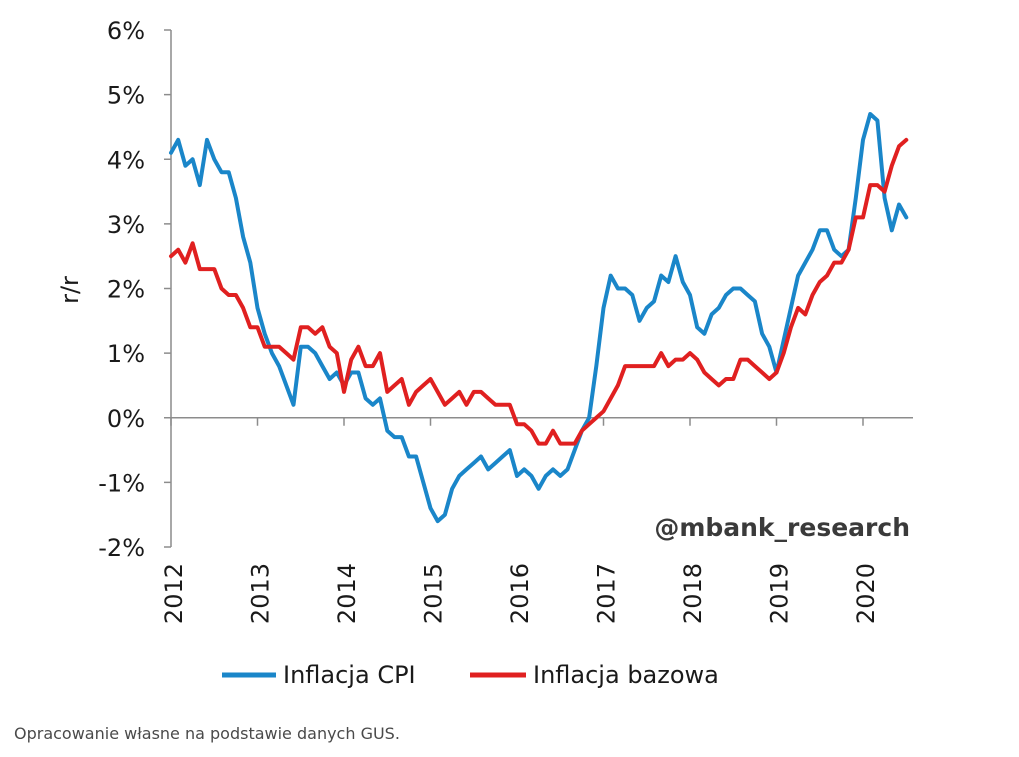  I want to click on x-tick-label: 2018, so click(693, 593).